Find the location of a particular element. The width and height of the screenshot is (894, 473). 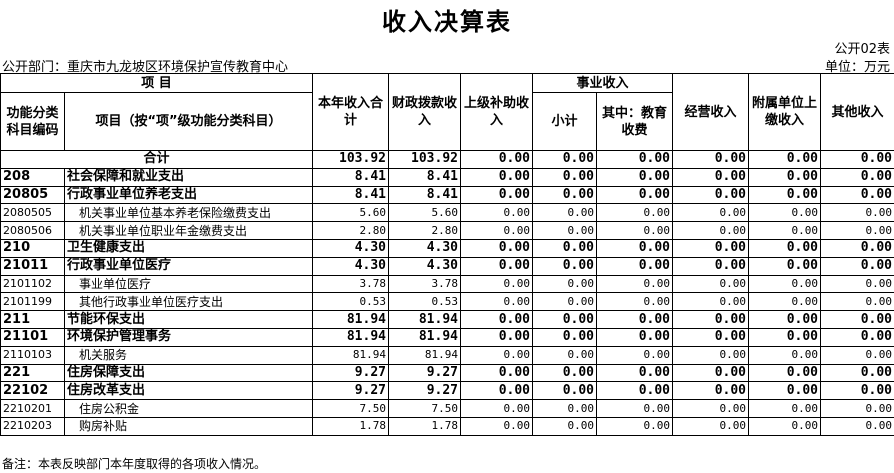

header-cell: 本年收入合计 is located at coordinates (350, 112).